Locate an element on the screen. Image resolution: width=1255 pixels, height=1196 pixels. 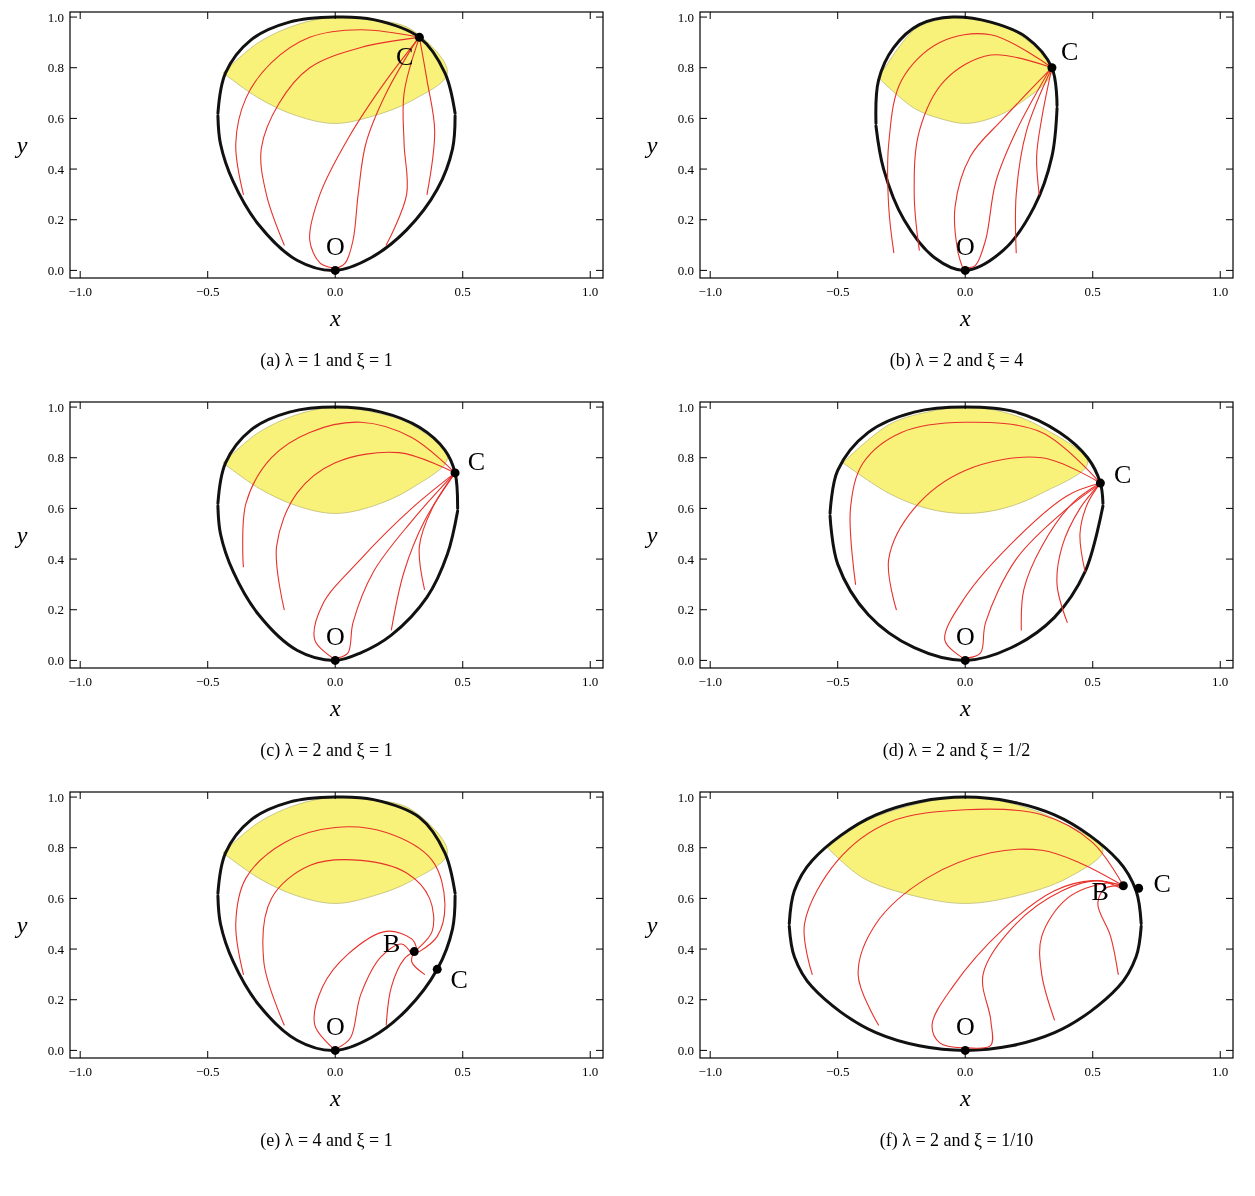
text: (d) λ = 2 and ξ = 1/2 is located at coordinates (956, 750).